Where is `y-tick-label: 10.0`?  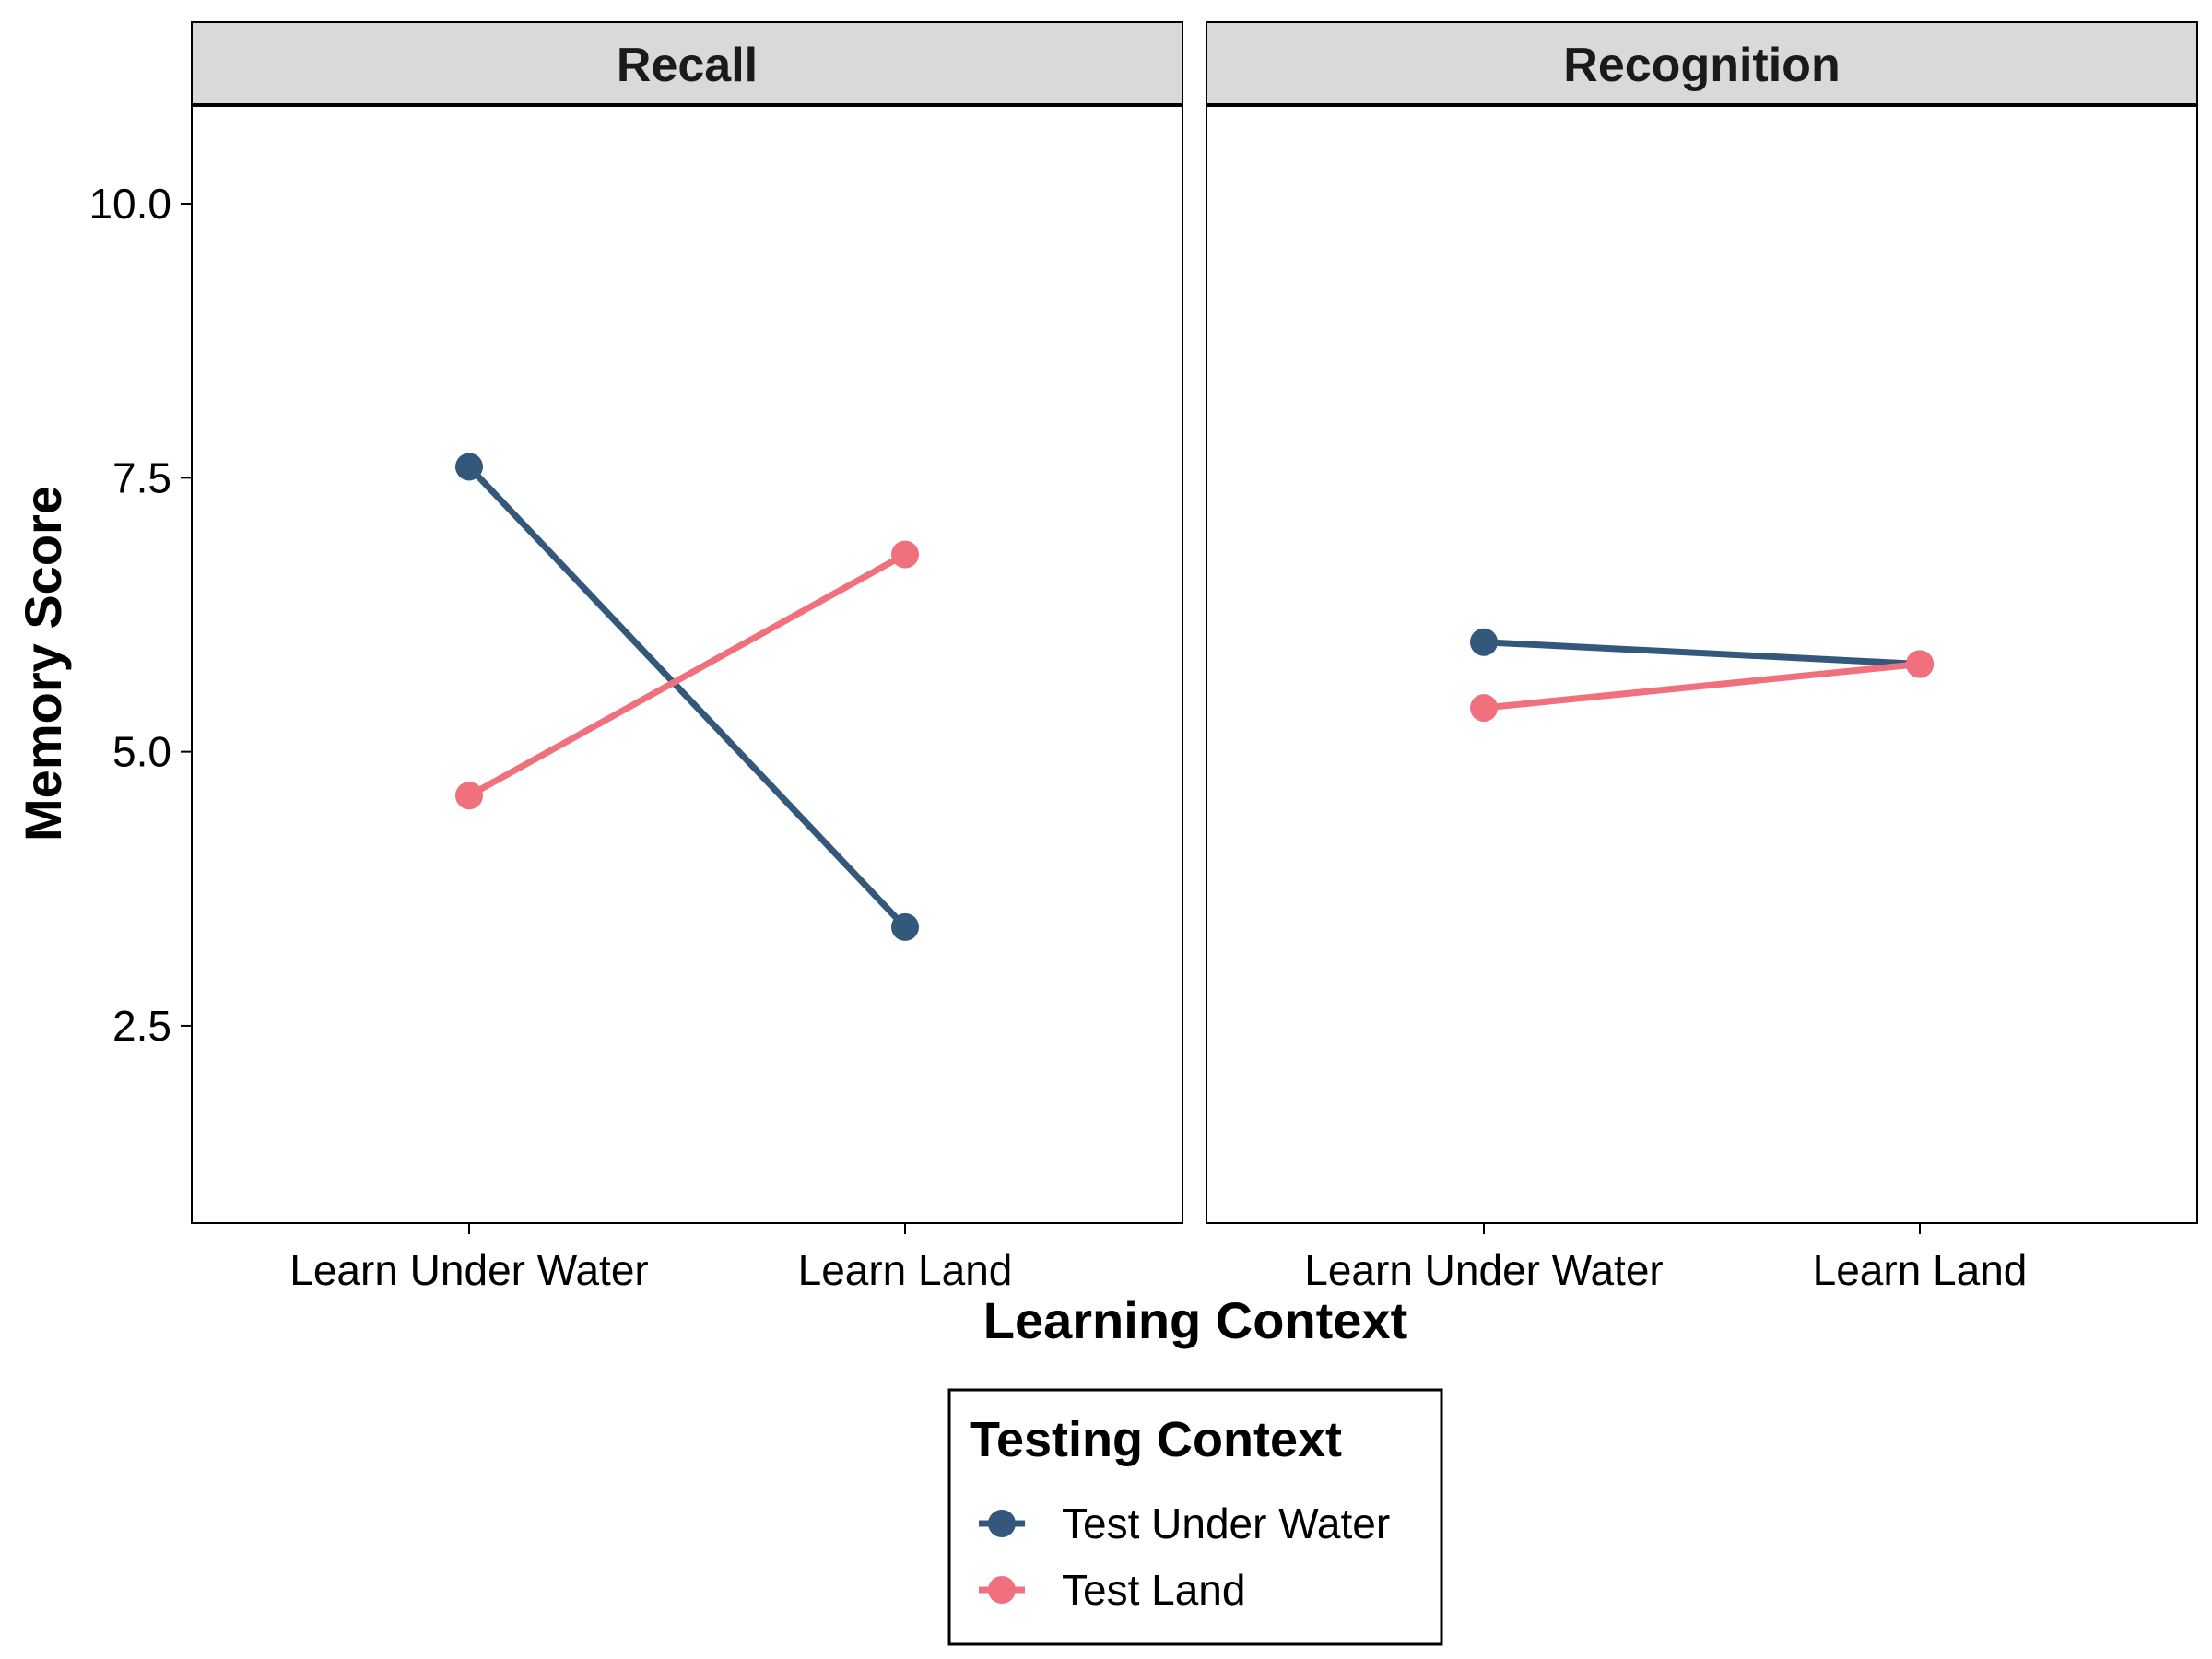
y-tick-label: 10.0 is located at coordinates (129, 204).